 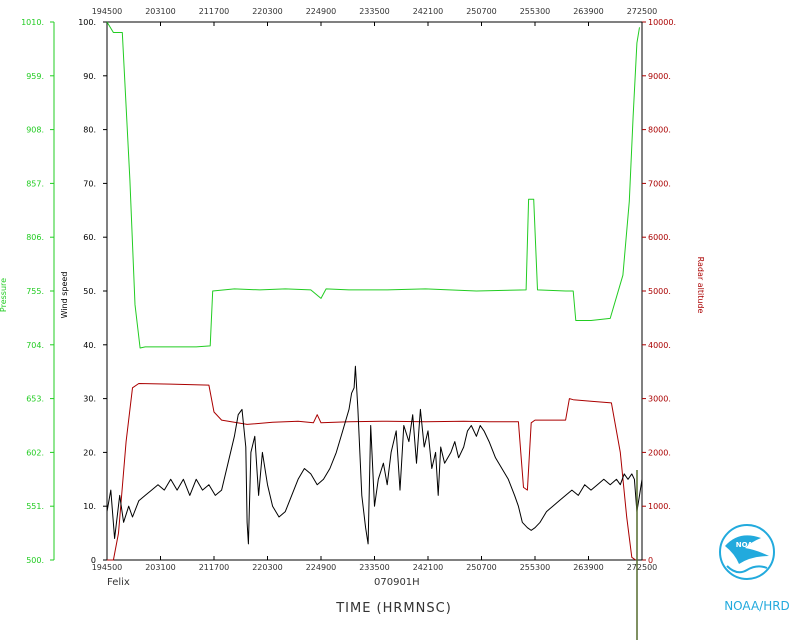 I want to click on altitude-tick-label: 1000., so click(x=659, y=506).